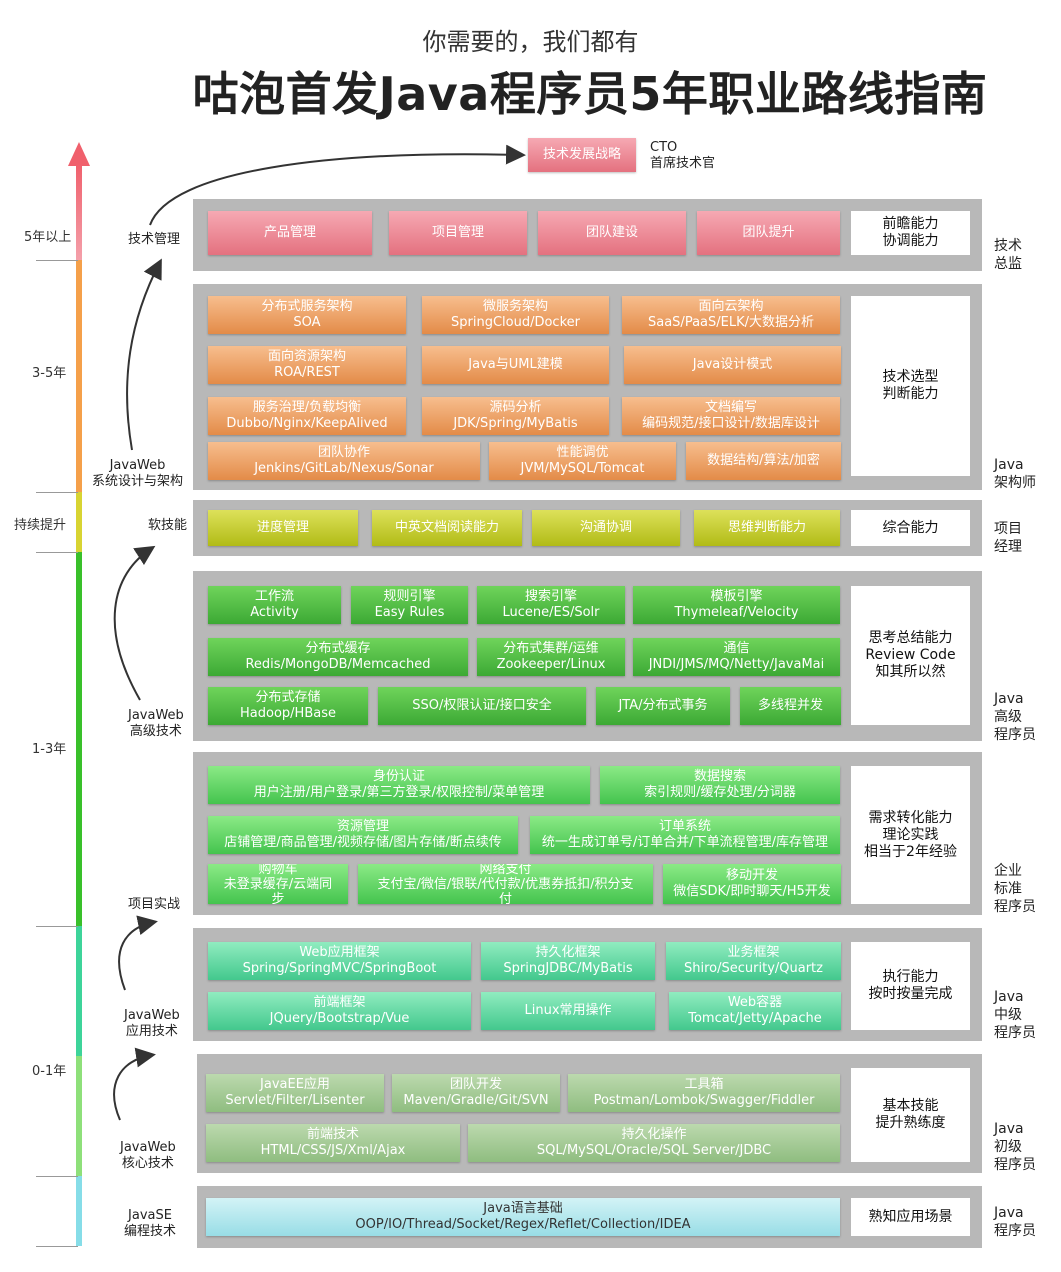 This screenshot has width=1061, height=1272. Describe the element at coordinates (363, 835) in the screenshot. I see `skill-resource-mgmt: 资源管理 店铺管理/商品管理/视频存储/图片存储/断点续传` at that location.